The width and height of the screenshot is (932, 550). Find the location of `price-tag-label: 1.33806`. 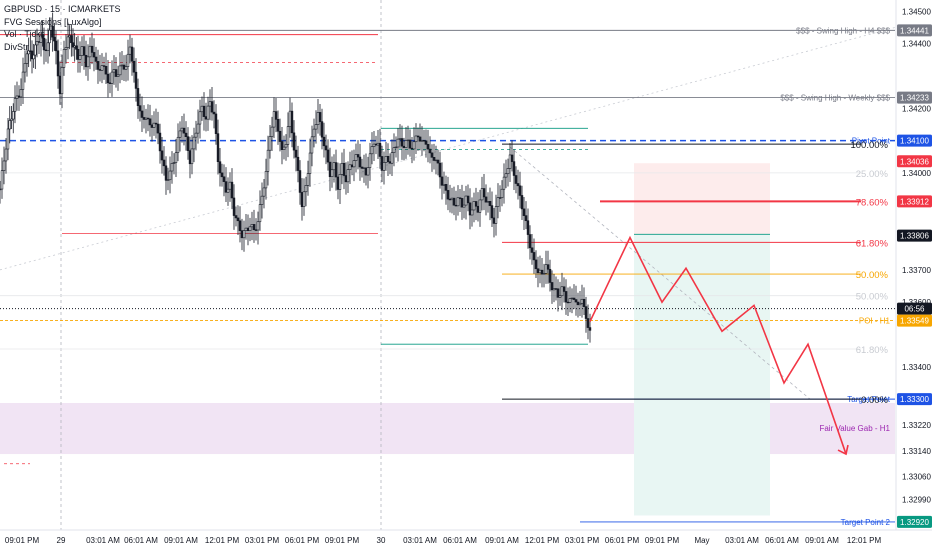

price-tag-label: 1.33806 is located at coordinates (914, 236).